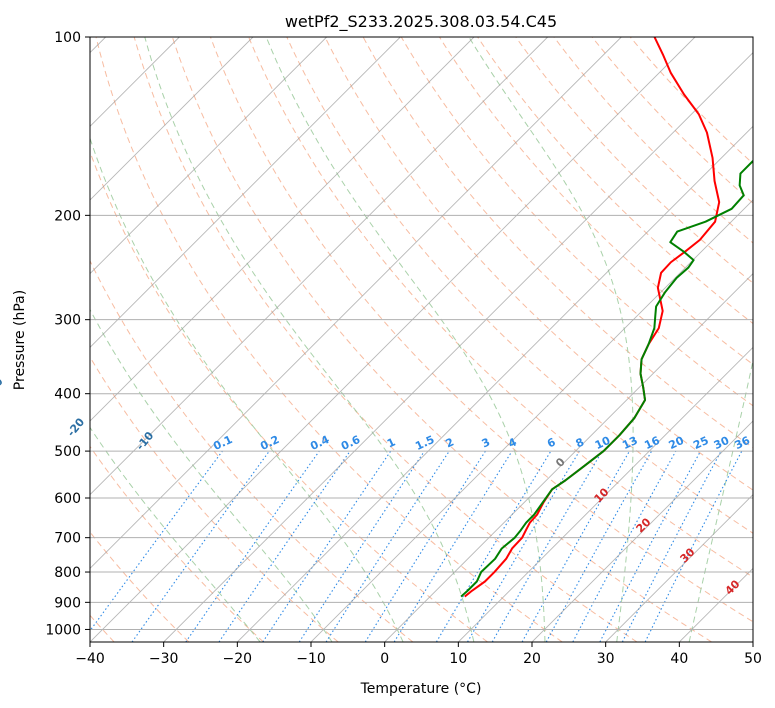 The image size is (775, 708). Describe the element at coordinates (532, 659) in the screenshot. I see `x-tick-label: 20` at that location.